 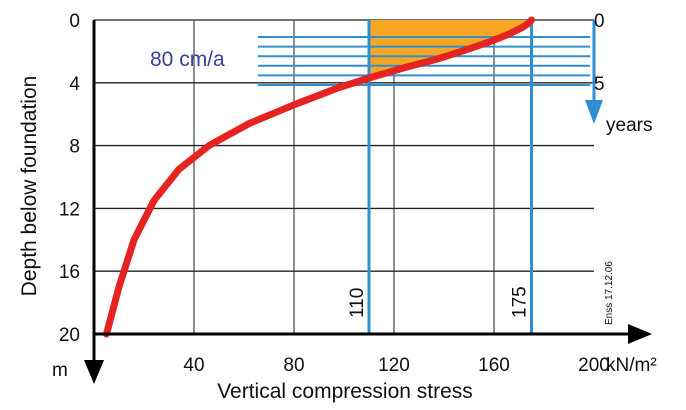 I want to click on fill-layer, so click(x=450, y=48).